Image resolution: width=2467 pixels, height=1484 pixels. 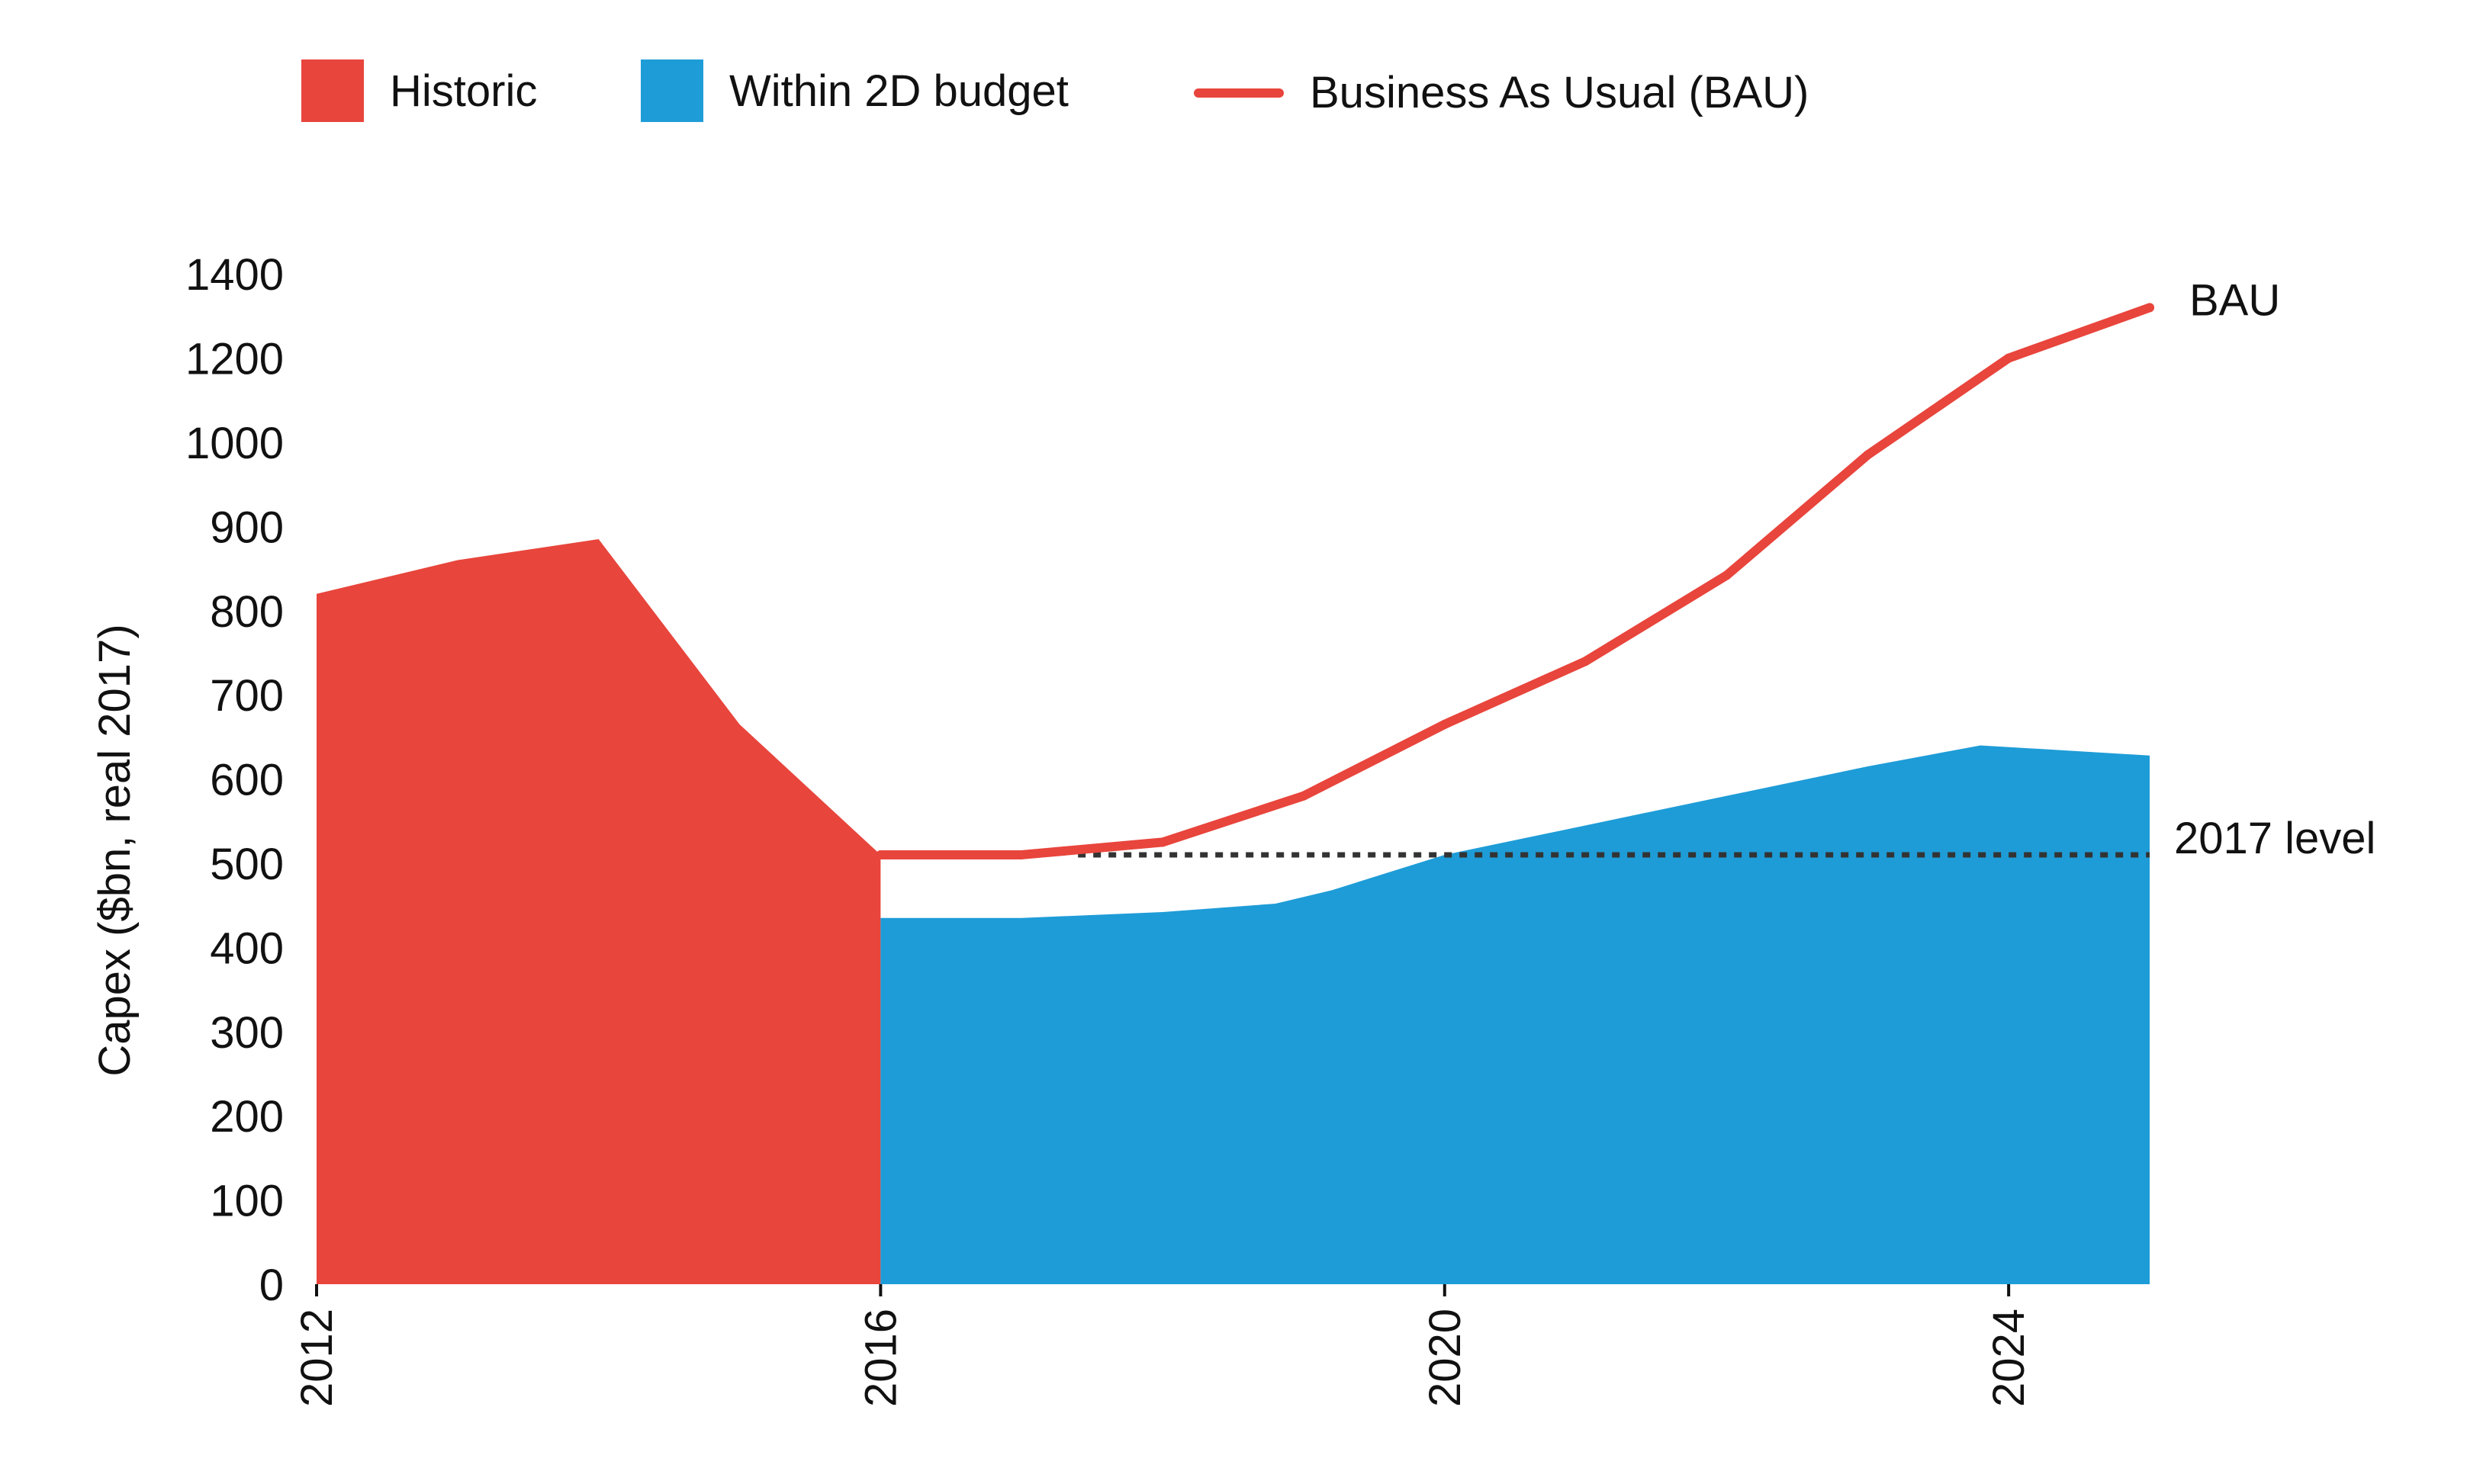 What do you see at coordinates (234, 443) in the screenshot?
I see `y-tick-label: 1000` at bounding box center [234, 443].